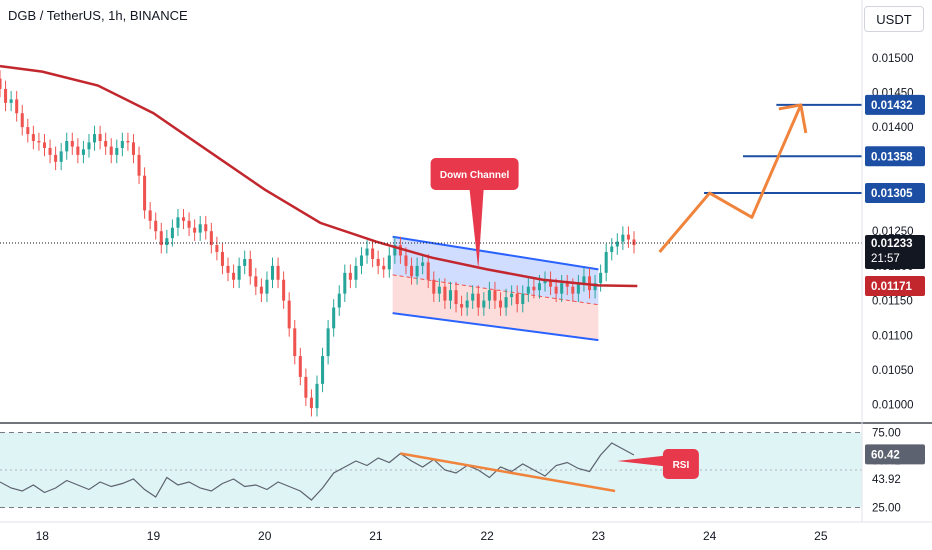 The height and width of the screenshot is (550, 932). What do you see at coordinates (508, 472) in the screenshot?
I see `rsi-divergence-line` at bounding box center [508, 472].